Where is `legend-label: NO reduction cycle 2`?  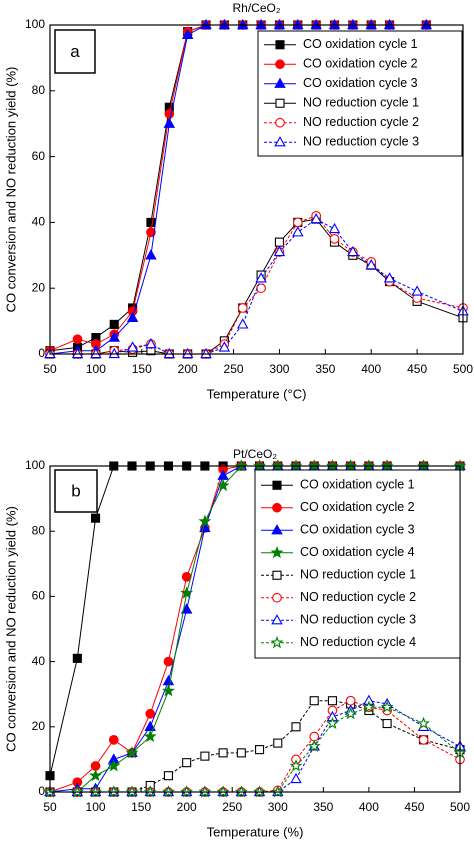 legend-label: NO reduction cycle 2 is located at coordinates (361, 122).